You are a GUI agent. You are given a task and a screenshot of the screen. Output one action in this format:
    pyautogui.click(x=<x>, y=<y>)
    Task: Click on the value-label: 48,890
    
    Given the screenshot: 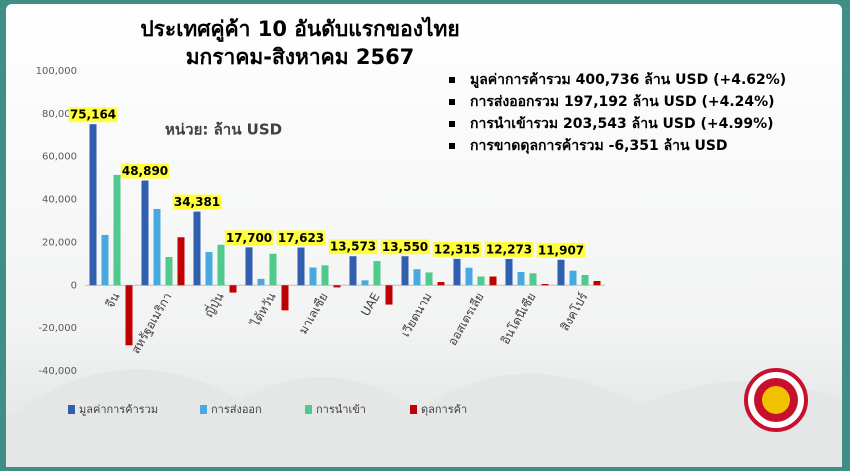 What is the action you would take?
    pyautogui.click(x=145, y=171)
    